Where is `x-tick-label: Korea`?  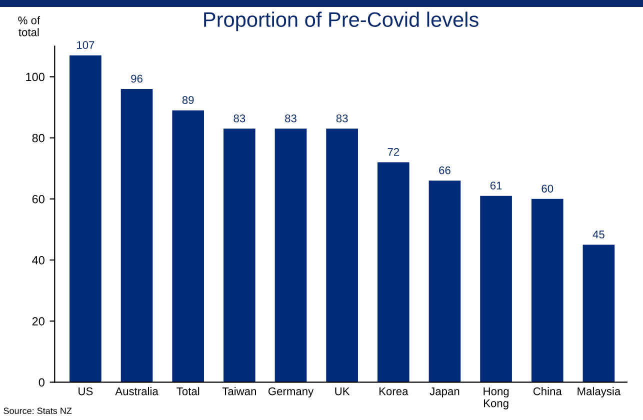 x-tick-label: Korea is located at coordinates (393, 391).